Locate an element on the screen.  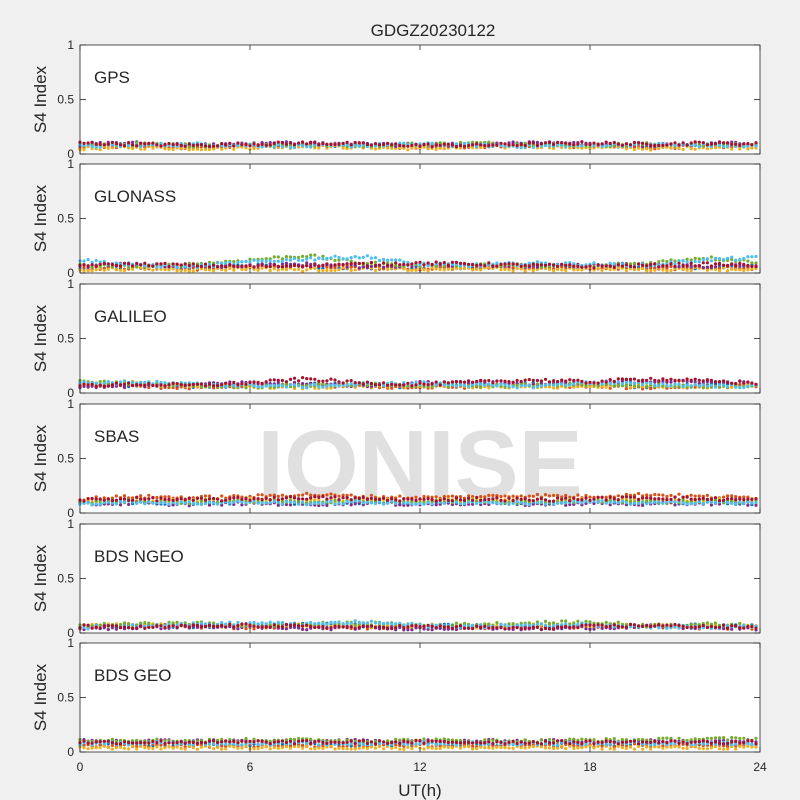
y-tick-label: 1 is located at coordinates (70, 45).